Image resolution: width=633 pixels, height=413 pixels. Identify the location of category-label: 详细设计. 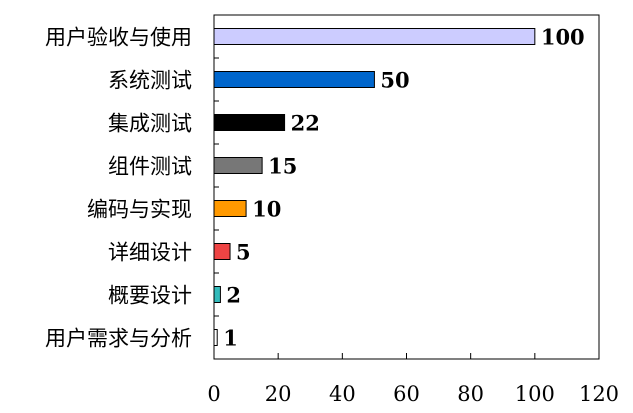
(150, 253).